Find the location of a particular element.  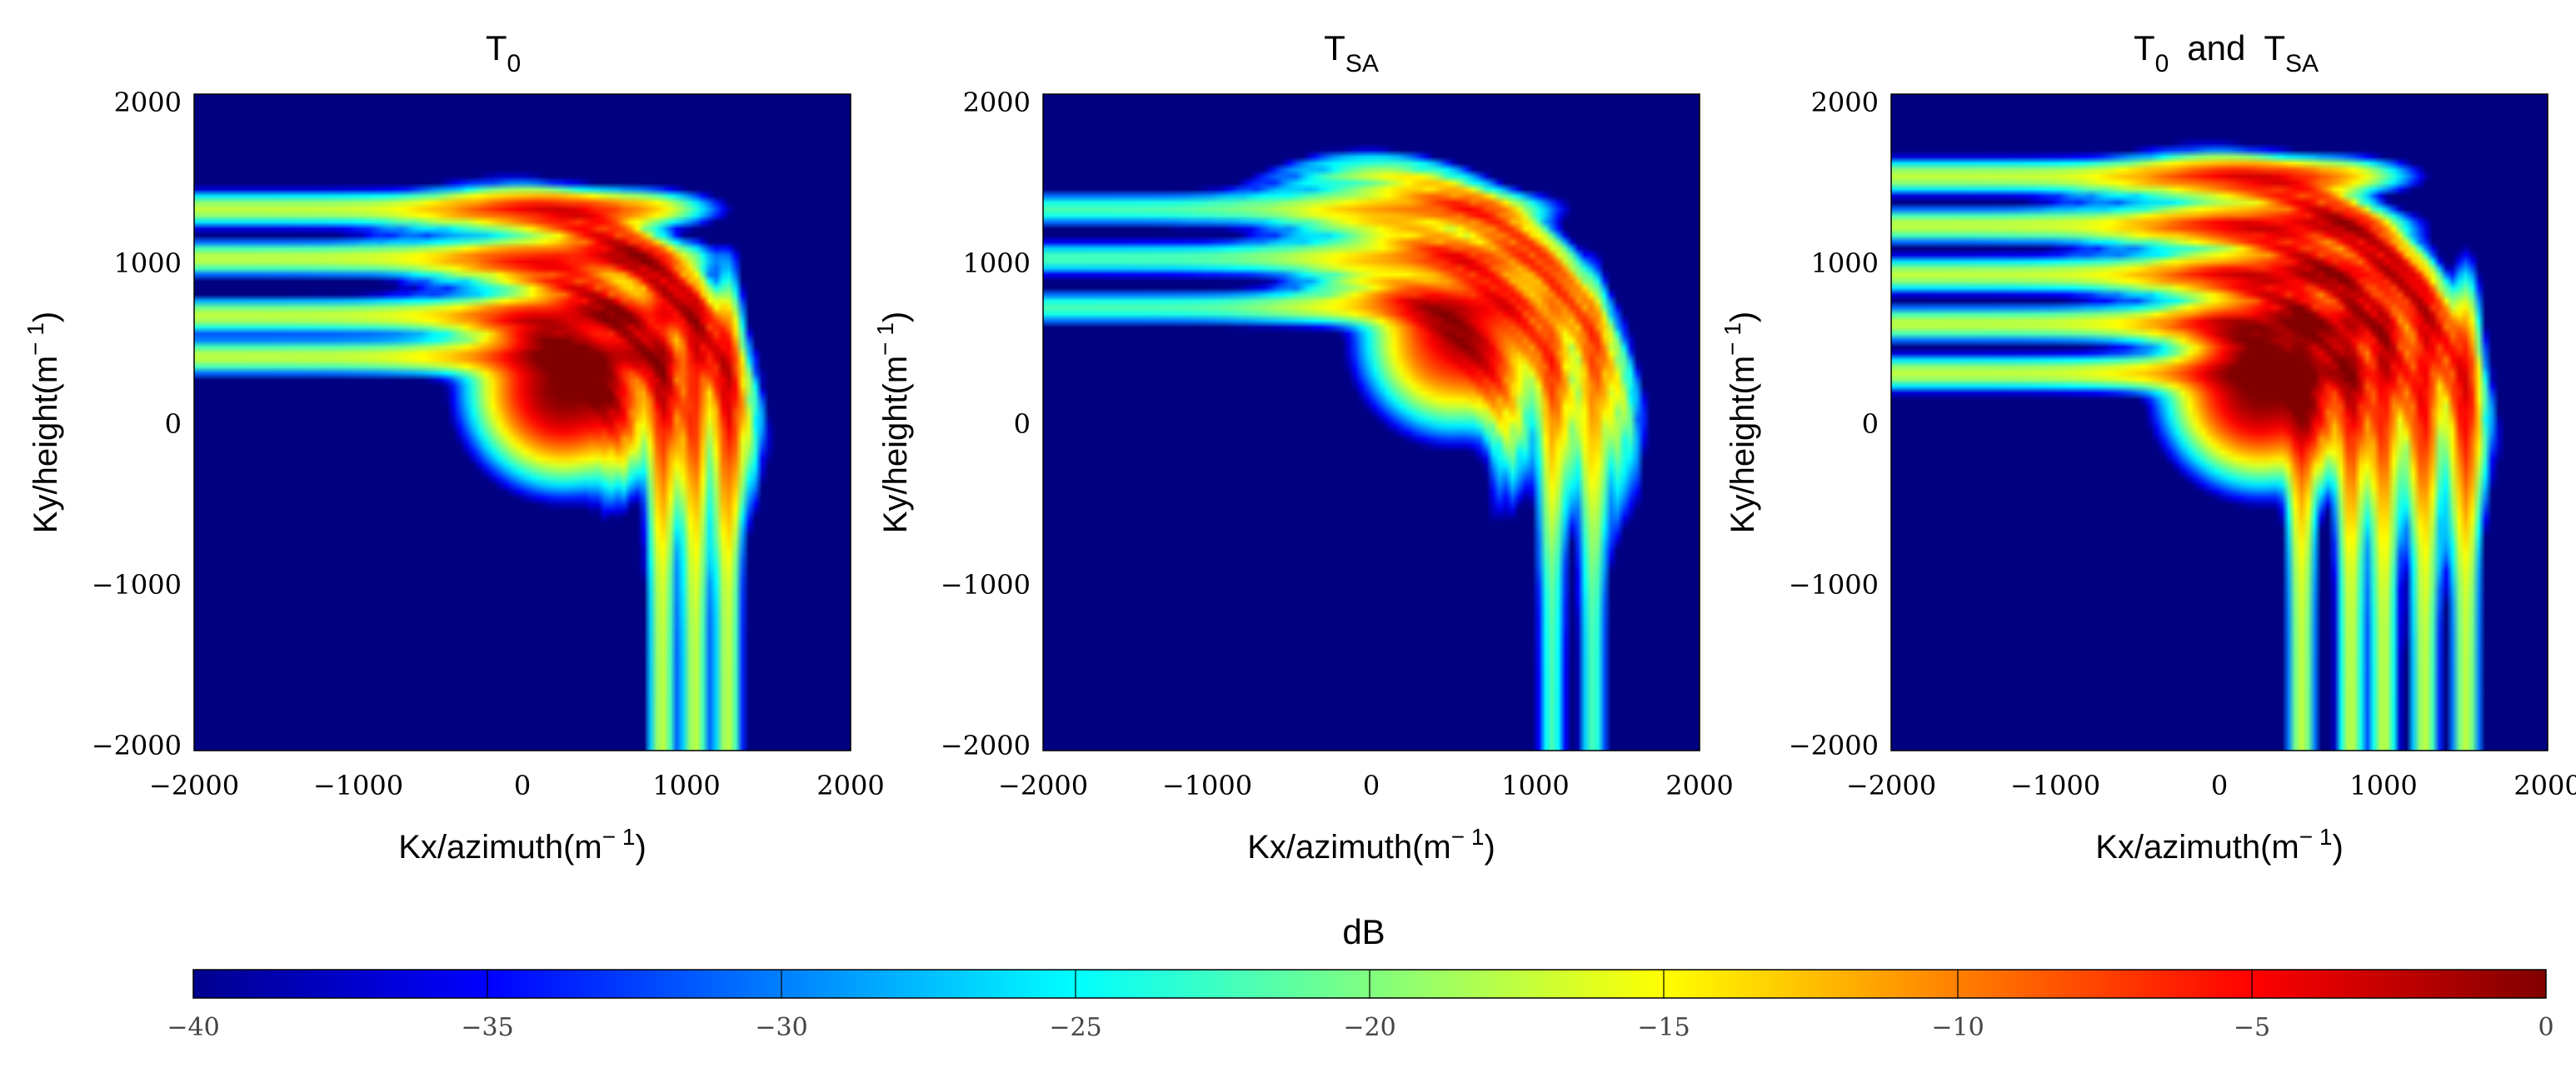

panel-2-x-ticks: −2000 −1000 0 1000 2000 is located at coordinates (1366, 785).